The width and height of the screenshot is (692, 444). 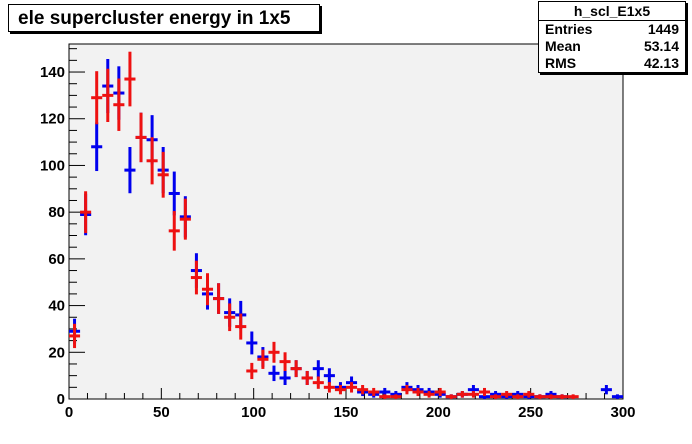 I want to click on x-tick-labels: 0 50 100 150 200 250 300, so click(x=350, y=412).